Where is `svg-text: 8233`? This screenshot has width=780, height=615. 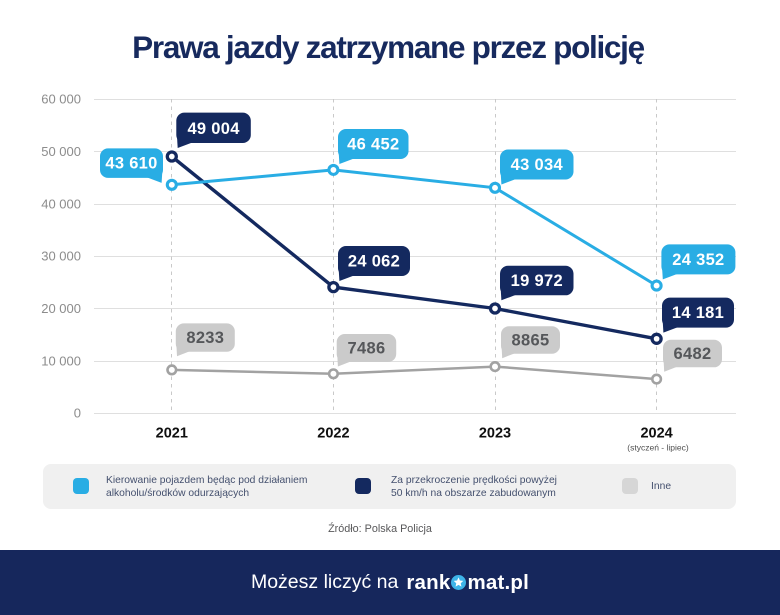 svg-text: 8233 is located at coordinates (205, 338).